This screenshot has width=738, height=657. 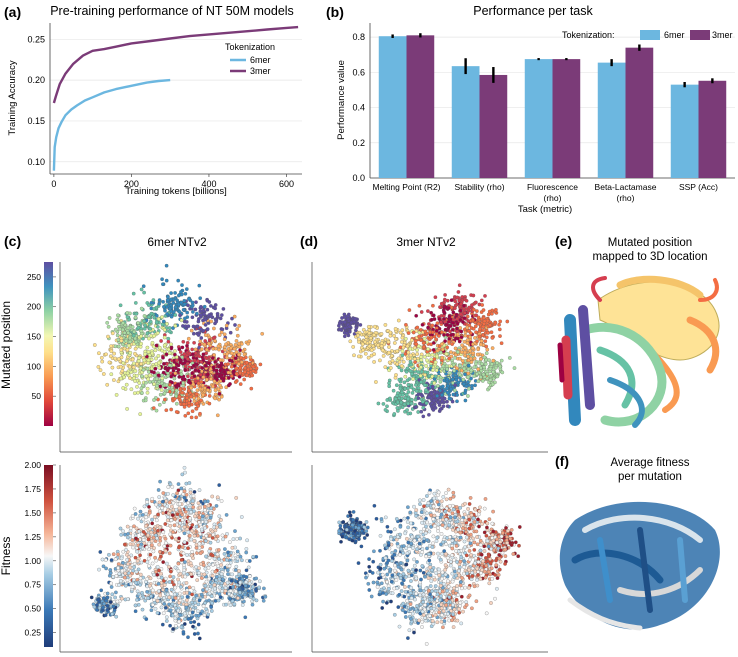 What do you see at coordinates (611, 120) in the screenshot?
I see `chart-b-bar-6mer` at bounding box center [611, 120].